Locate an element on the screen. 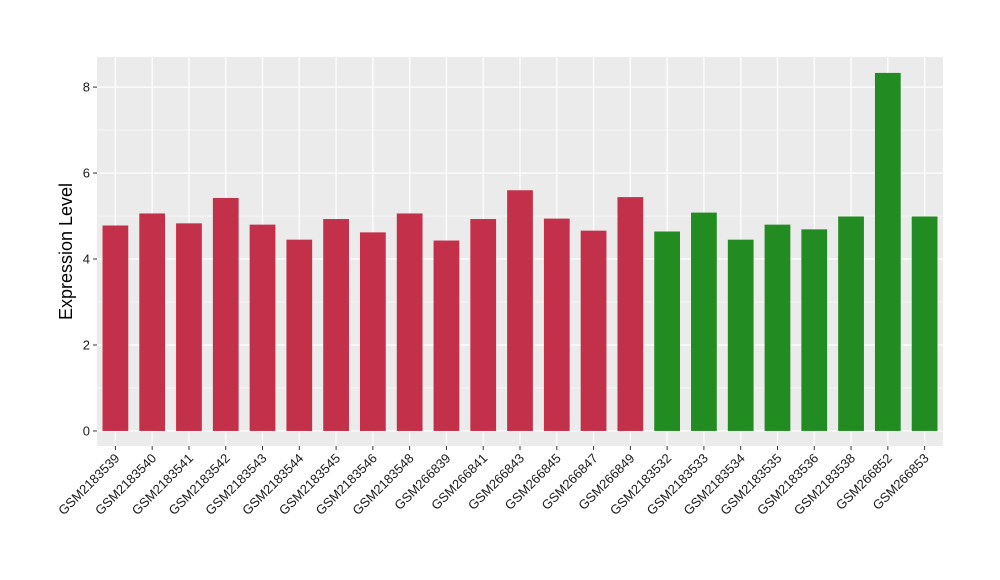  y-axis-title: Expression Level is located at coordinates (66, 251).